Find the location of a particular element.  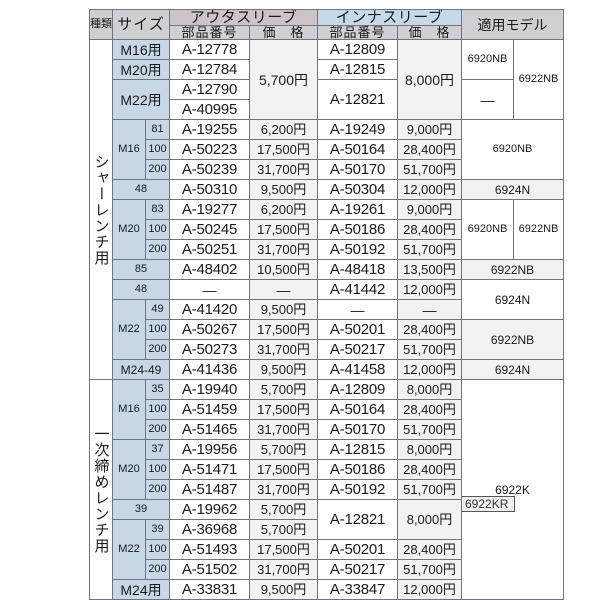

inner-part-no: A-50201 is located at coordinates (357, 329).